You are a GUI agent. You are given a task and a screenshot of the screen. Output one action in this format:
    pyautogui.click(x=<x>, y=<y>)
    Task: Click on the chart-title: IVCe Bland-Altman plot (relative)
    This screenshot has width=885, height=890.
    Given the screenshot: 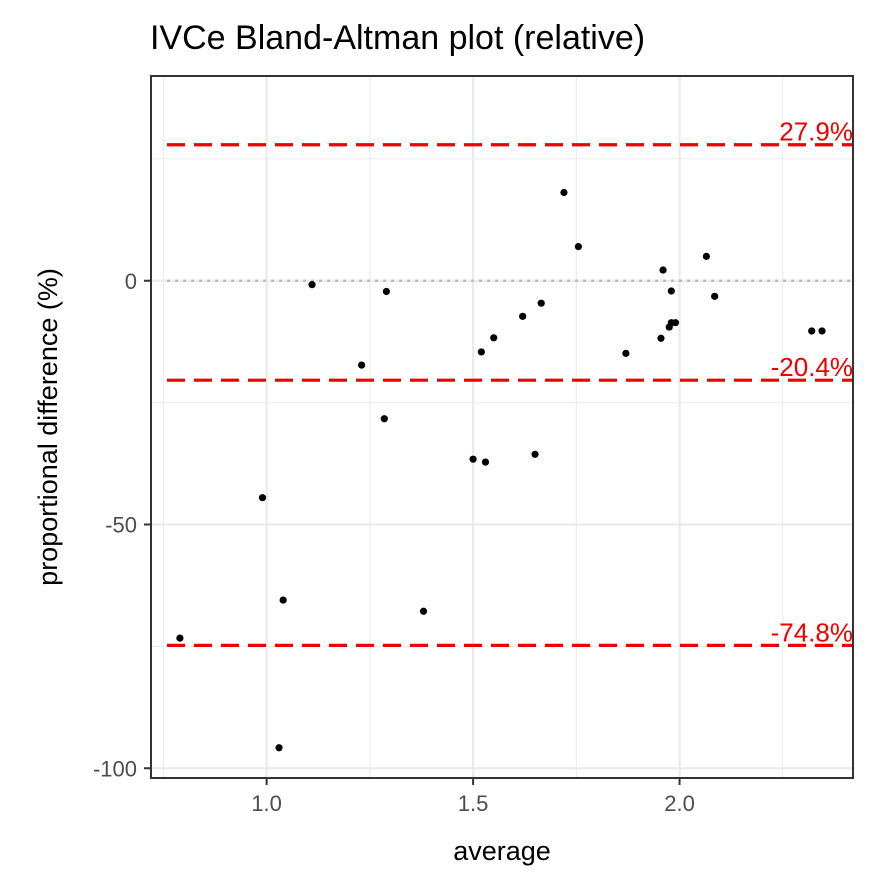 What is the action you would take?
    pyautogui.click(x=397, y=38)
    